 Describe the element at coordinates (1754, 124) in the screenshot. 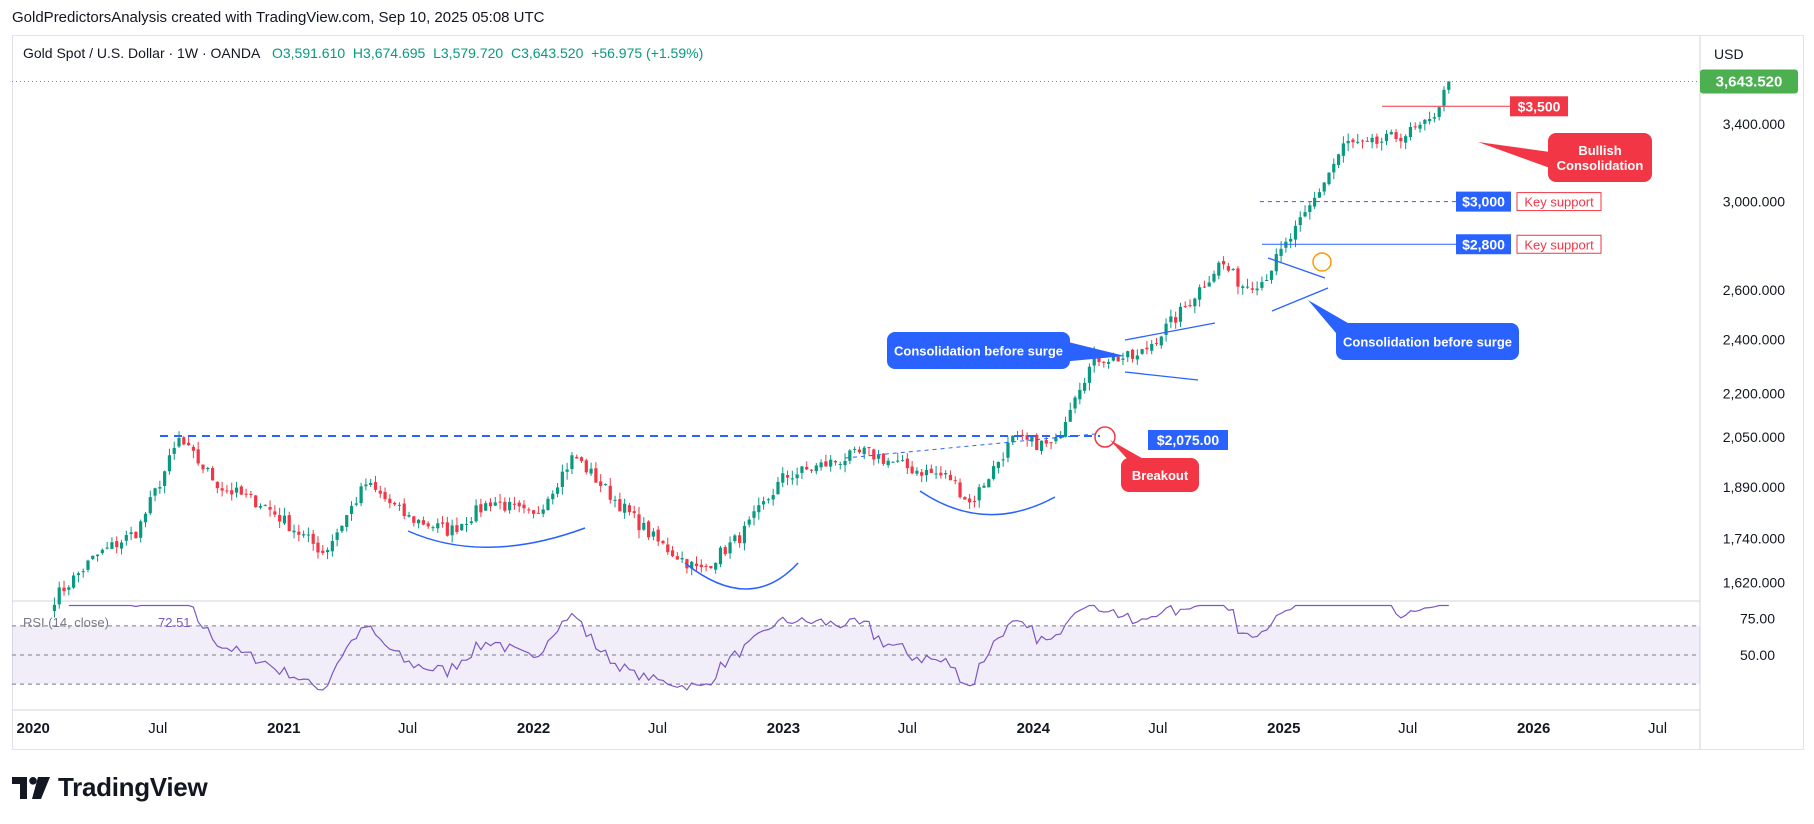

I see `price-tick-label: 3,400.000` at that location.